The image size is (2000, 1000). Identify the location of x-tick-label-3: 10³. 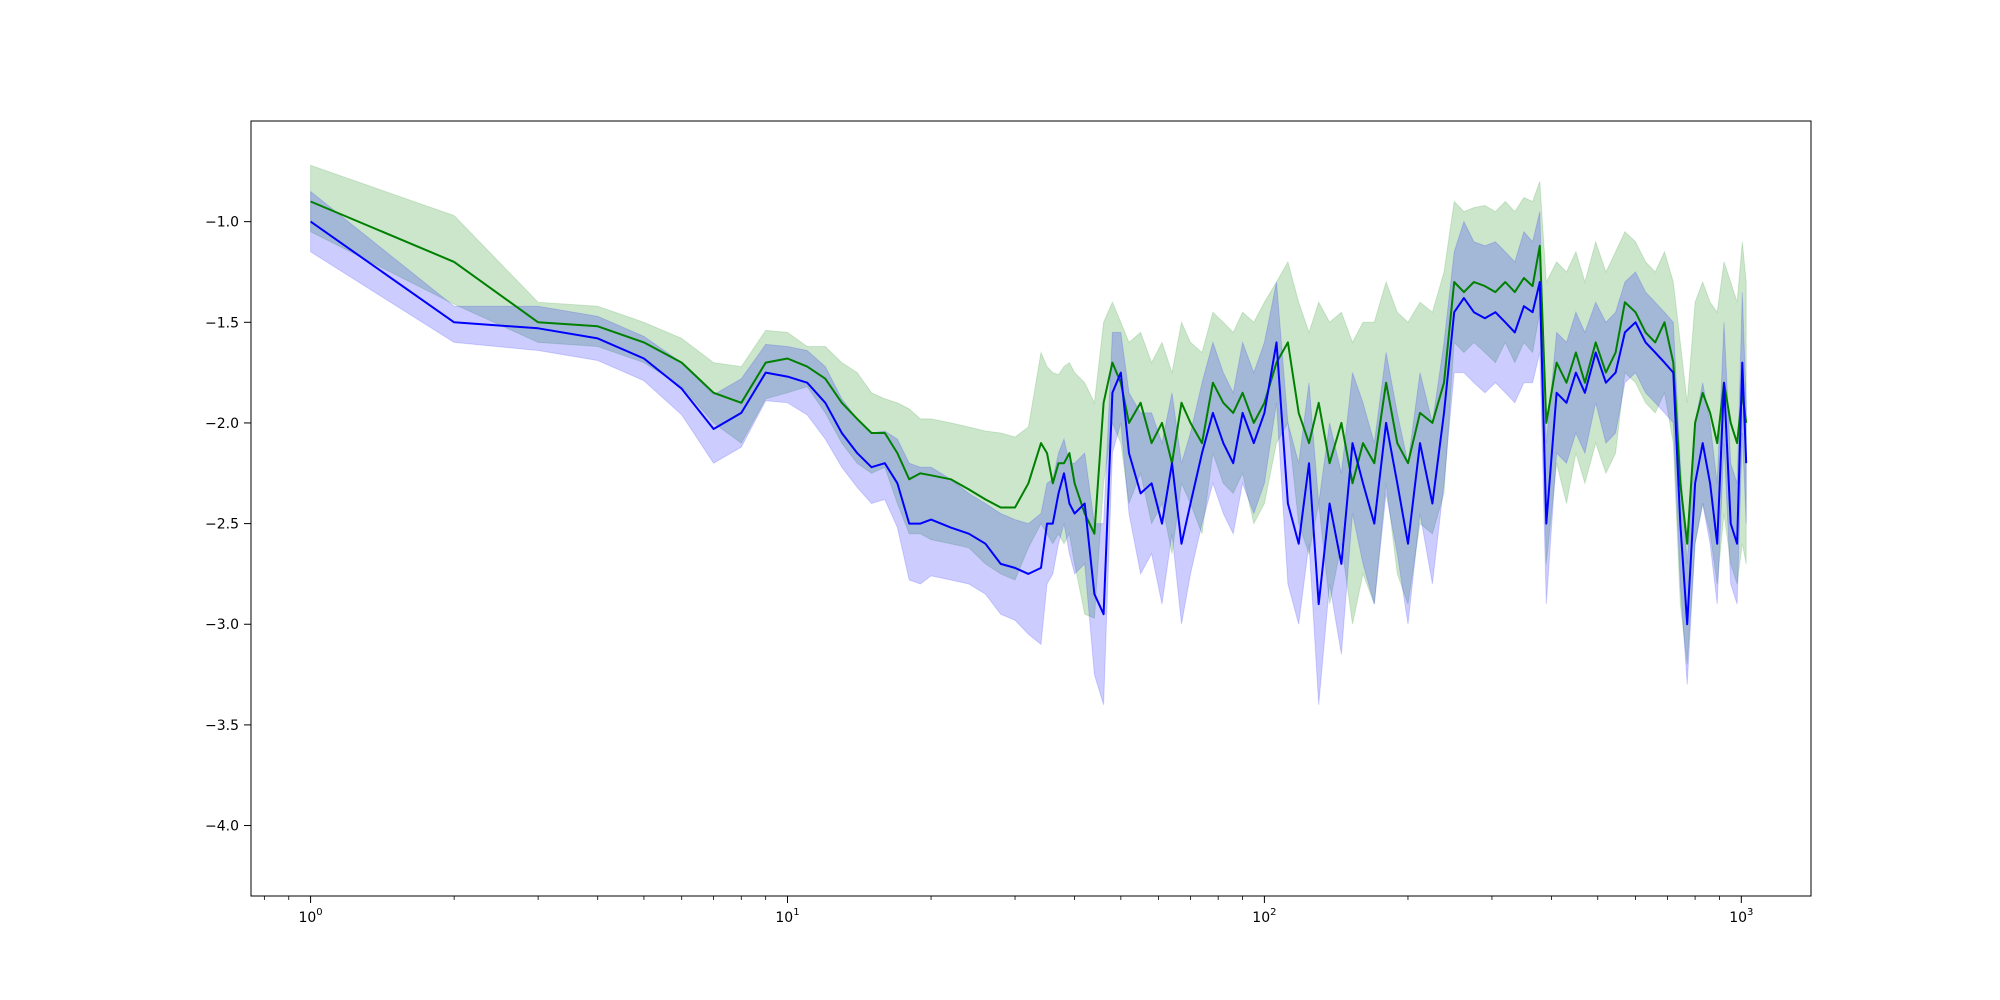
(1741, 916).